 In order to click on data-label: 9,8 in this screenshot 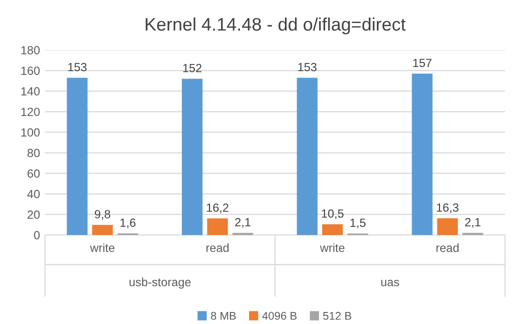, I will do `click(102, 215)`.